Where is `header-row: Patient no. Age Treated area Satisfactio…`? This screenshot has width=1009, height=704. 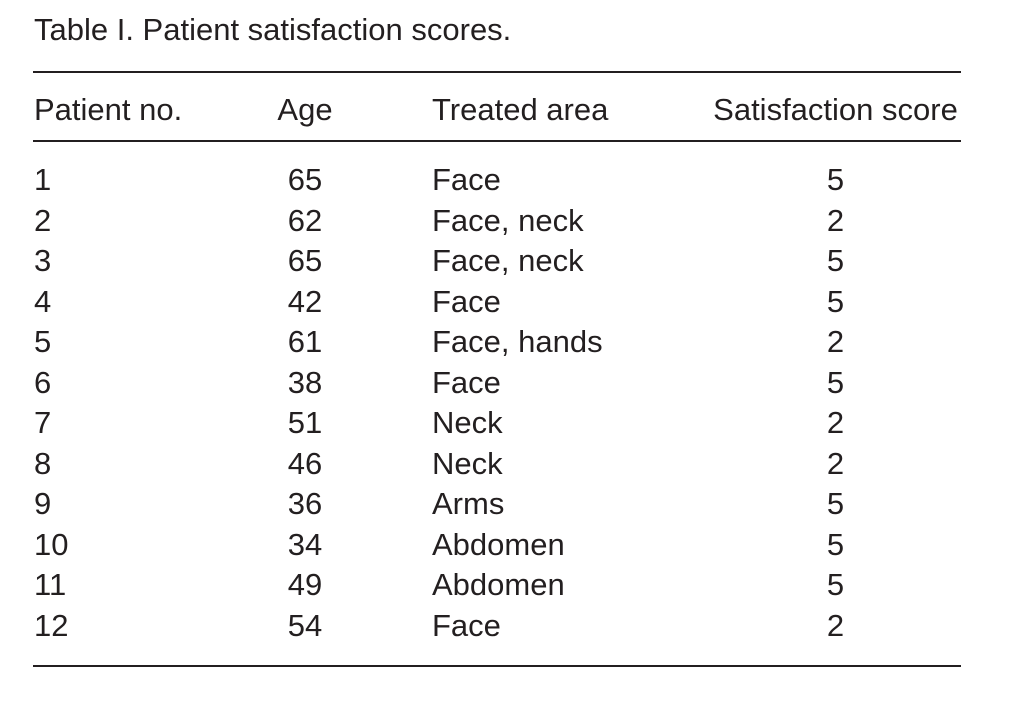
header-row: Patient no. Age Treated area Satisfactio… is located at coordinates (497, 107).